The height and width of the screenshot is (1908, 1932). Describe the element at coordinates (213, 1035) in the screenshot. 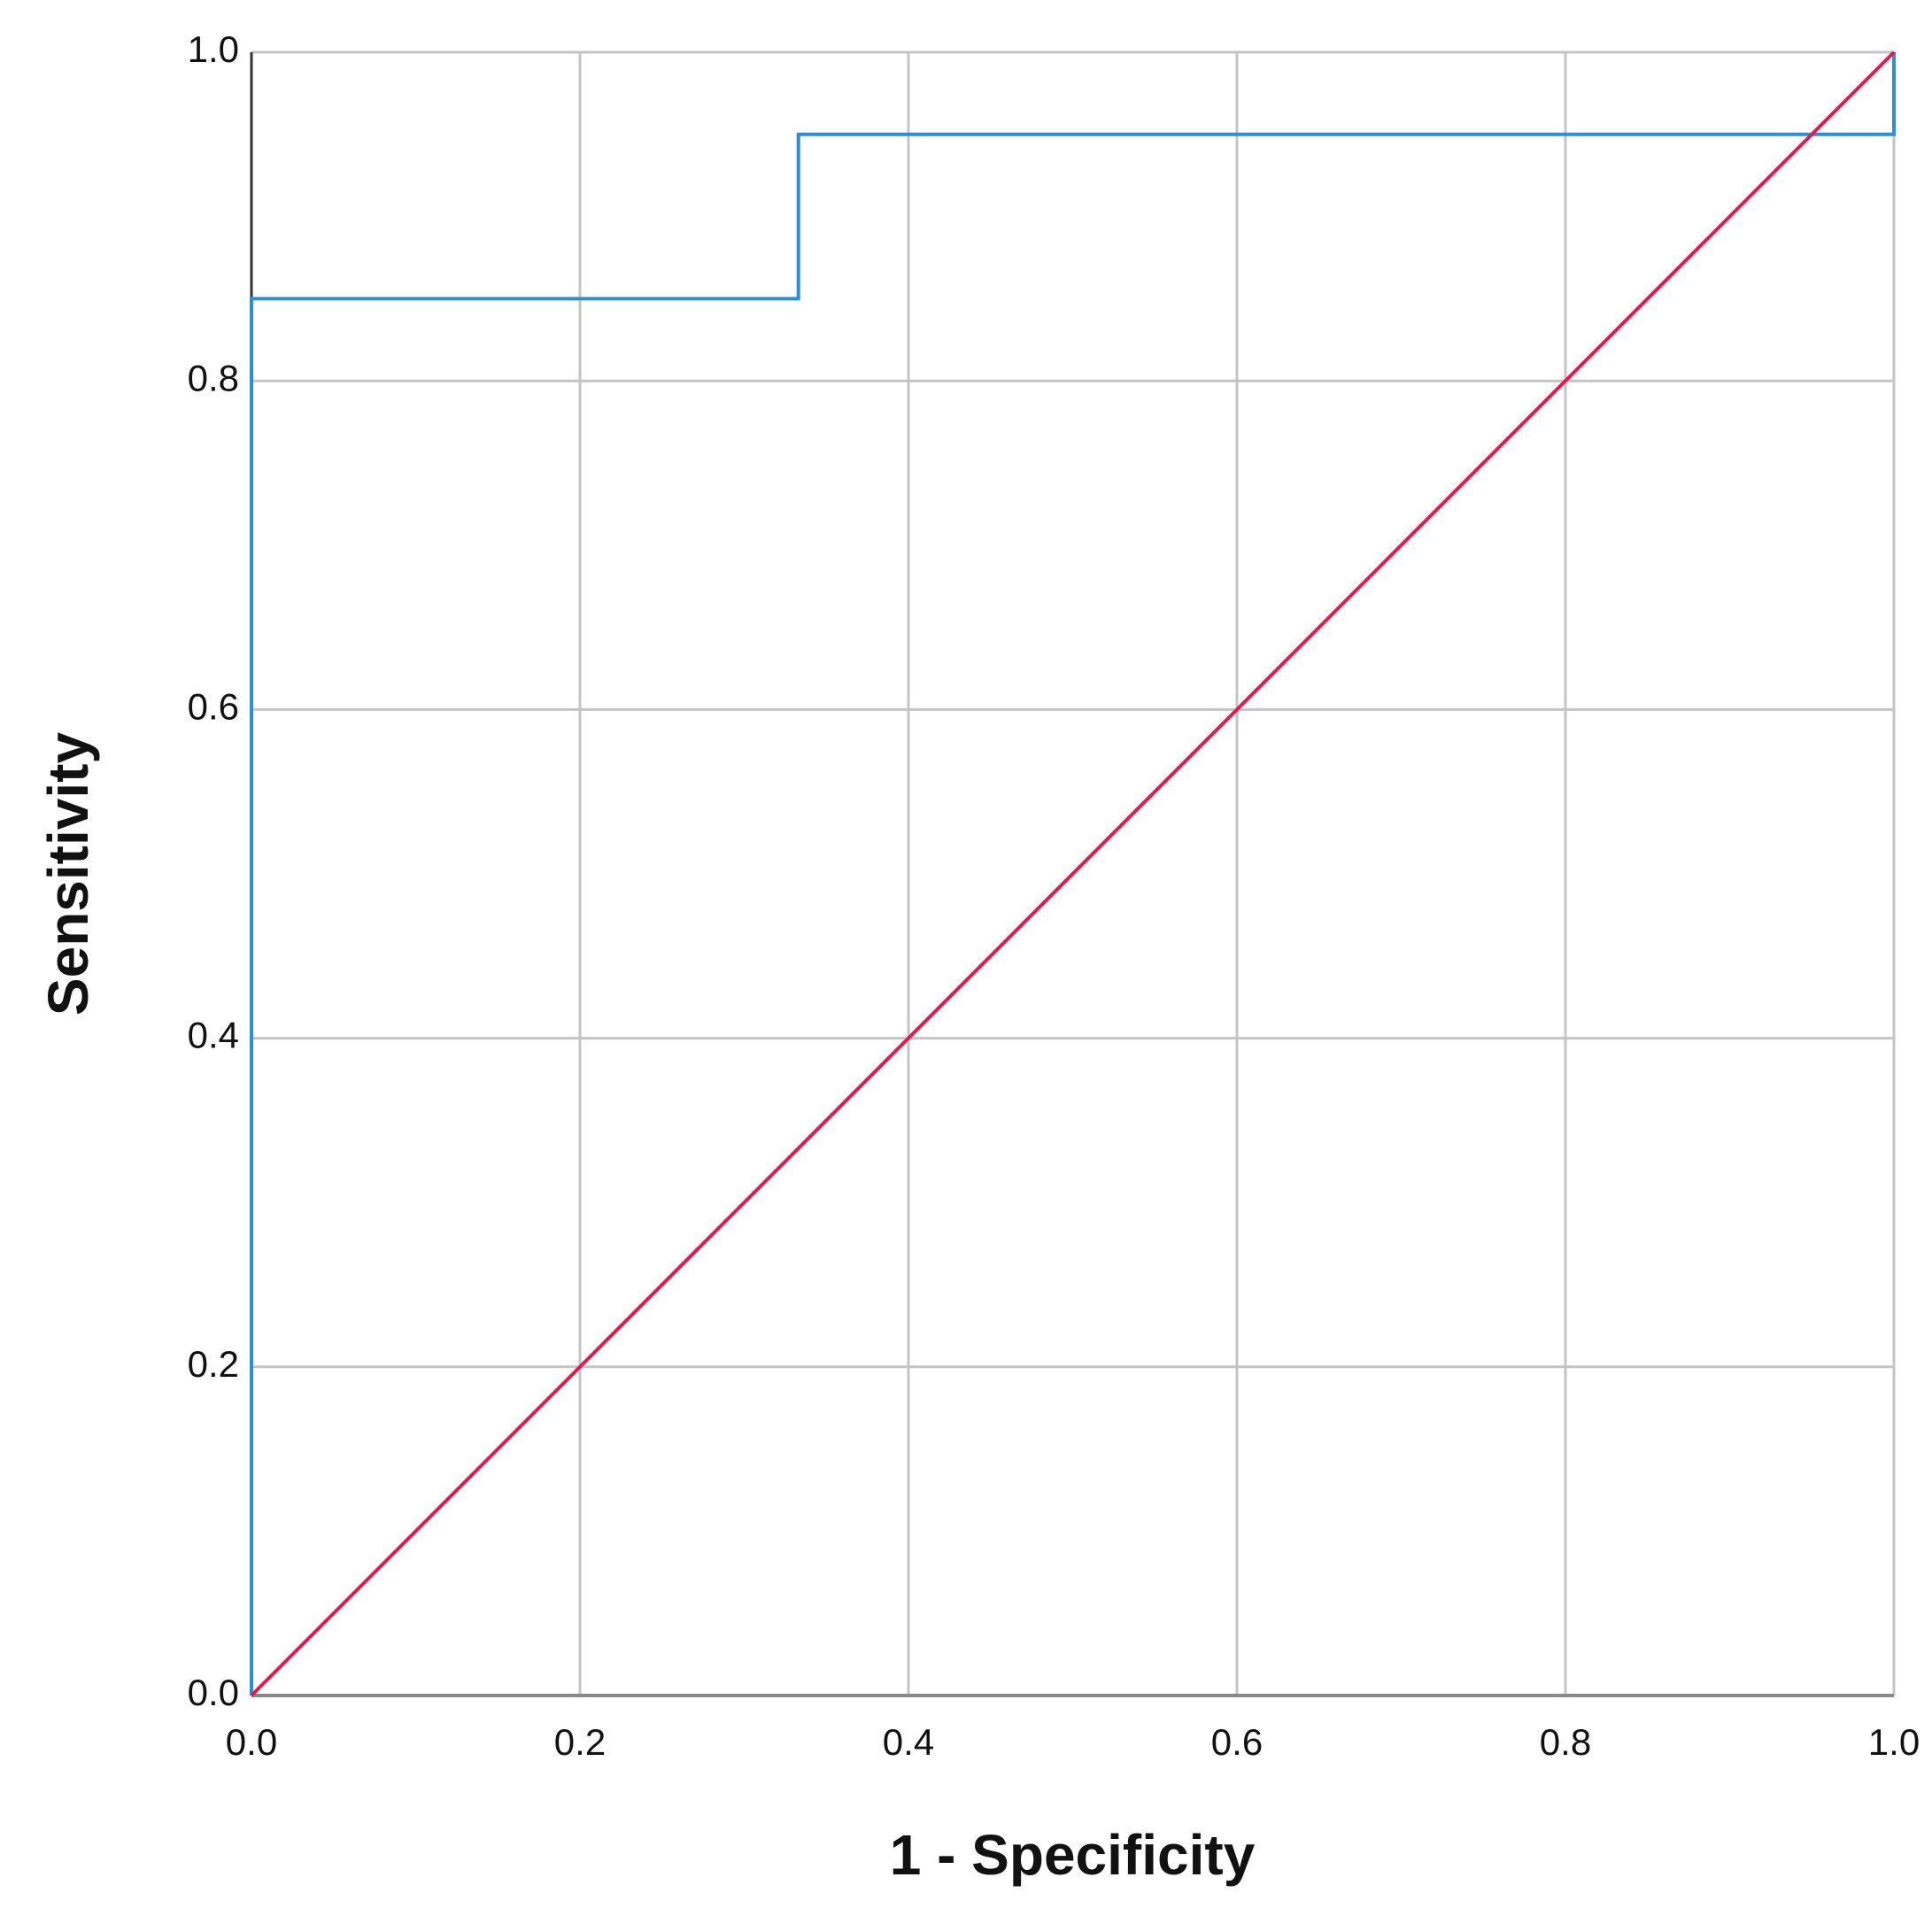

I see `y-tick-label: 0.4` at that location.